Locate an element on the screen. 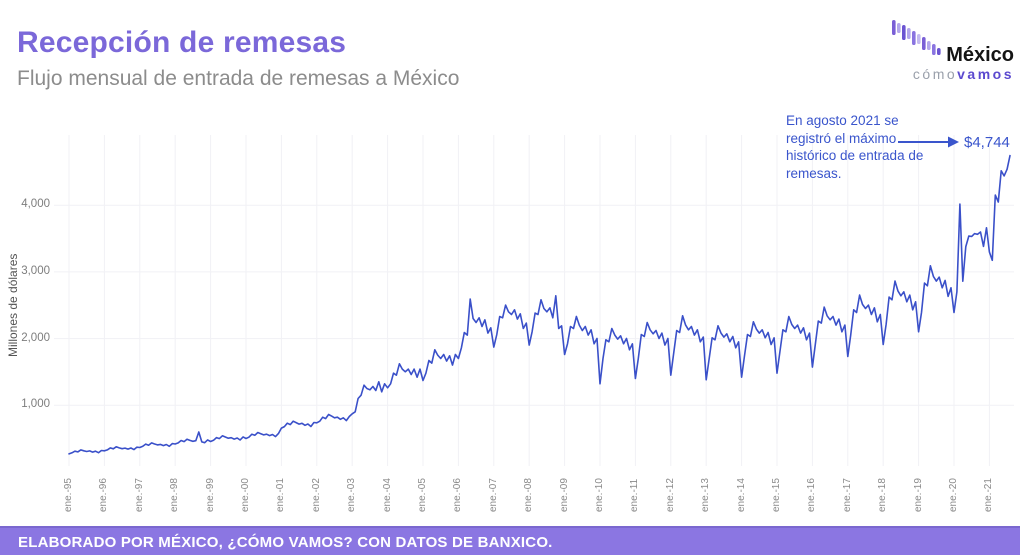 This screenshot has height=555, width=1020. x-tick-label: ene.-96 is located at coordinates (104, 495).